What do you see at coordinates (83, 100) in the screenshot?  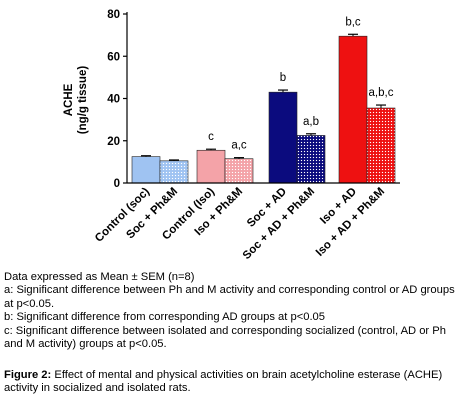 I see `y-axis-unit-label: (ng/g tissue)` at bounding box center [83, 100].